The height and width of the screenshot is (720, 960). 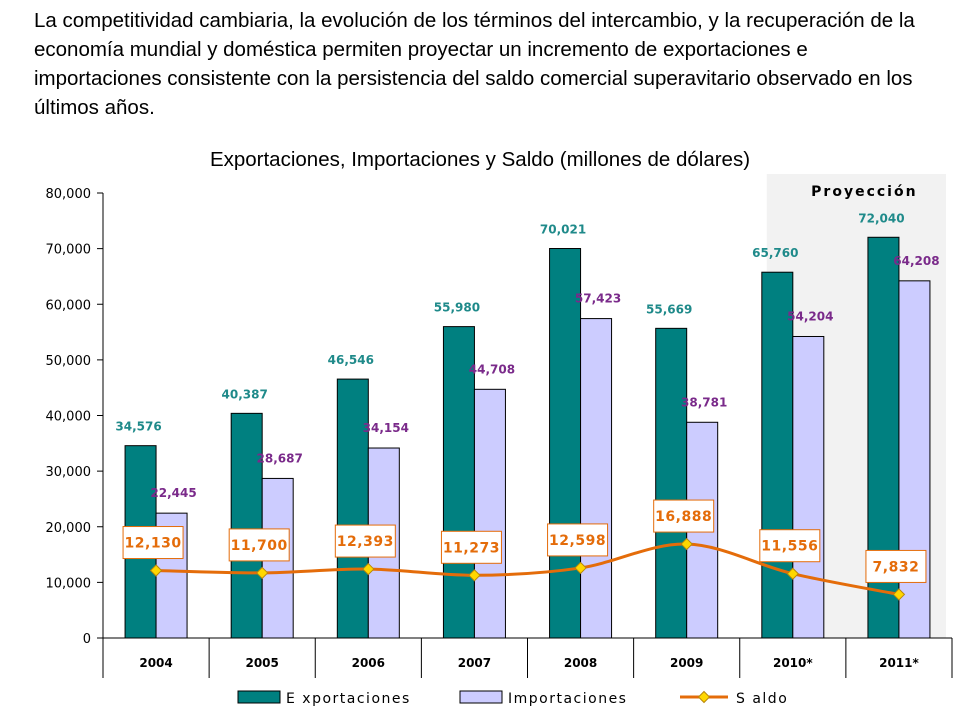 What do you see at coordinates (69, 361) in the screenshot?
I see `y-tick-label: 50,000` at bounding box center [69, 361].